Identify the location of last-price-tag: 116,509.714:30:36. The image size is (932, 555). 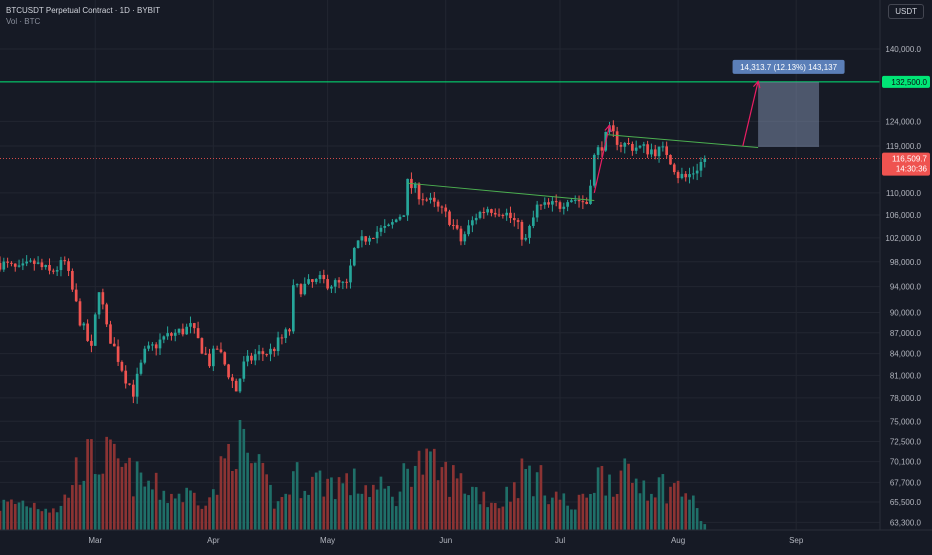
(906, 164).